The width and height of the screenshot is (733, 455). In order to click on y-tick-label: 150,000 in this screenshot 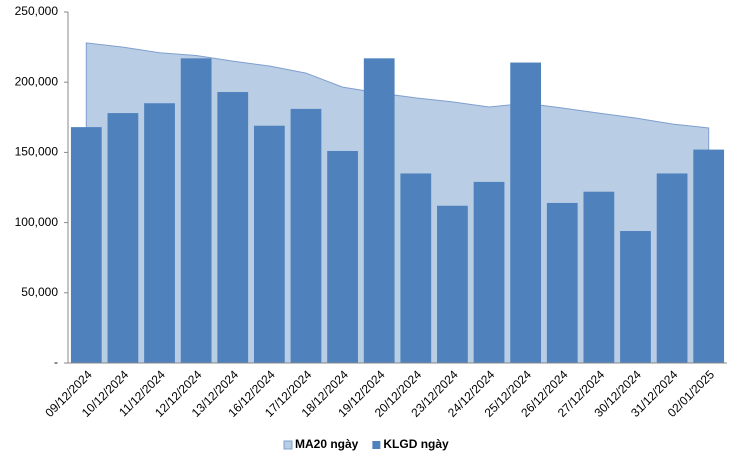, I will do `click(37, 152)`.